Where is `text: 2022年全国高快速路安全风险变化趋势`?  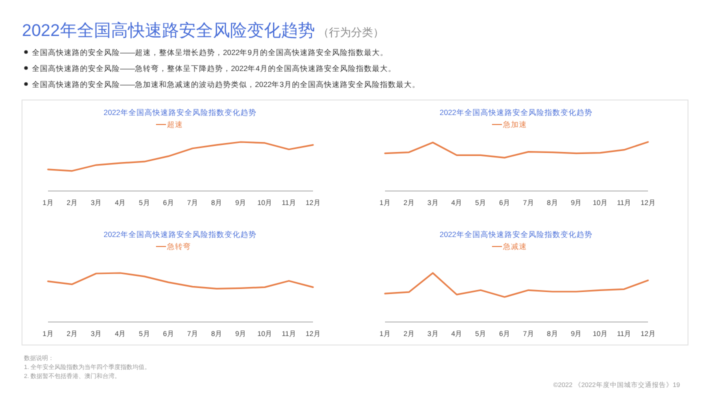 text: 2022年全国高快速路安全风险变化趋势 is located at coordinates (168, 30).